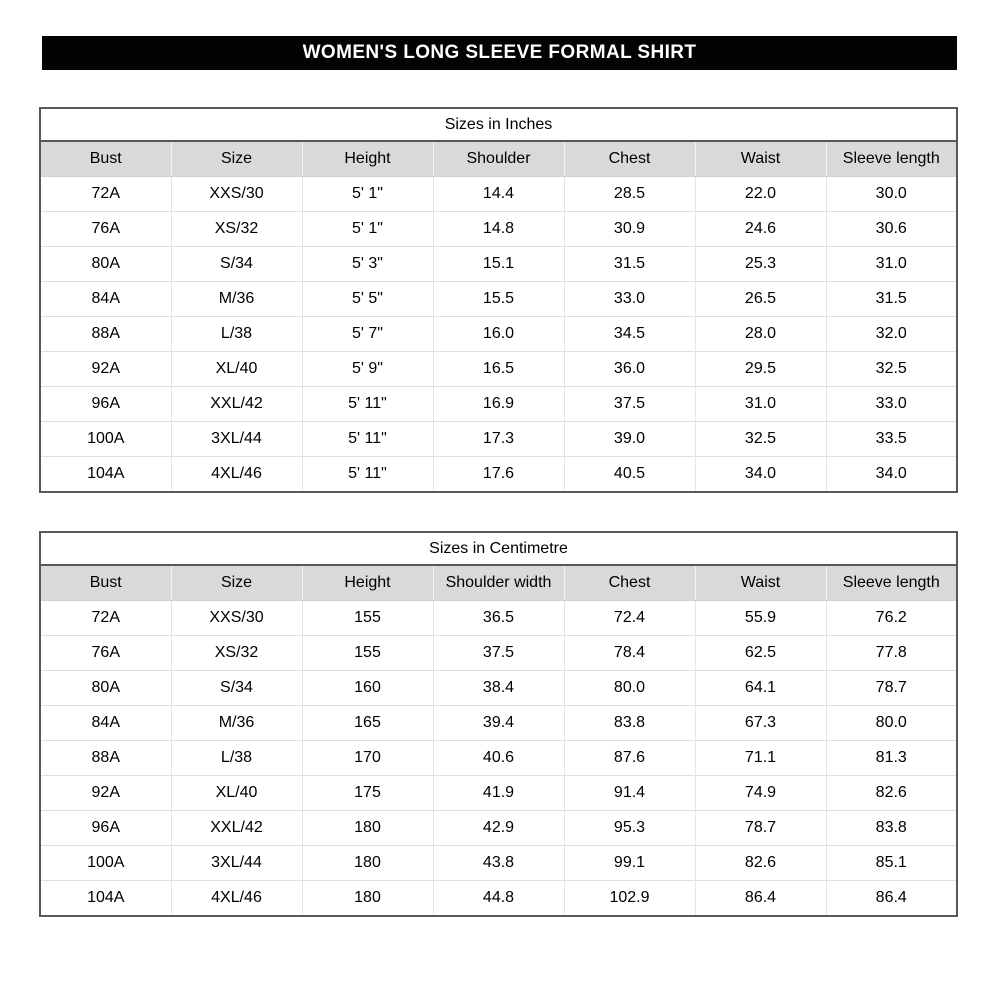 This screenshot has height=1000, width=1000. I want to click on table-cell: 28.5, so click(629, 194).